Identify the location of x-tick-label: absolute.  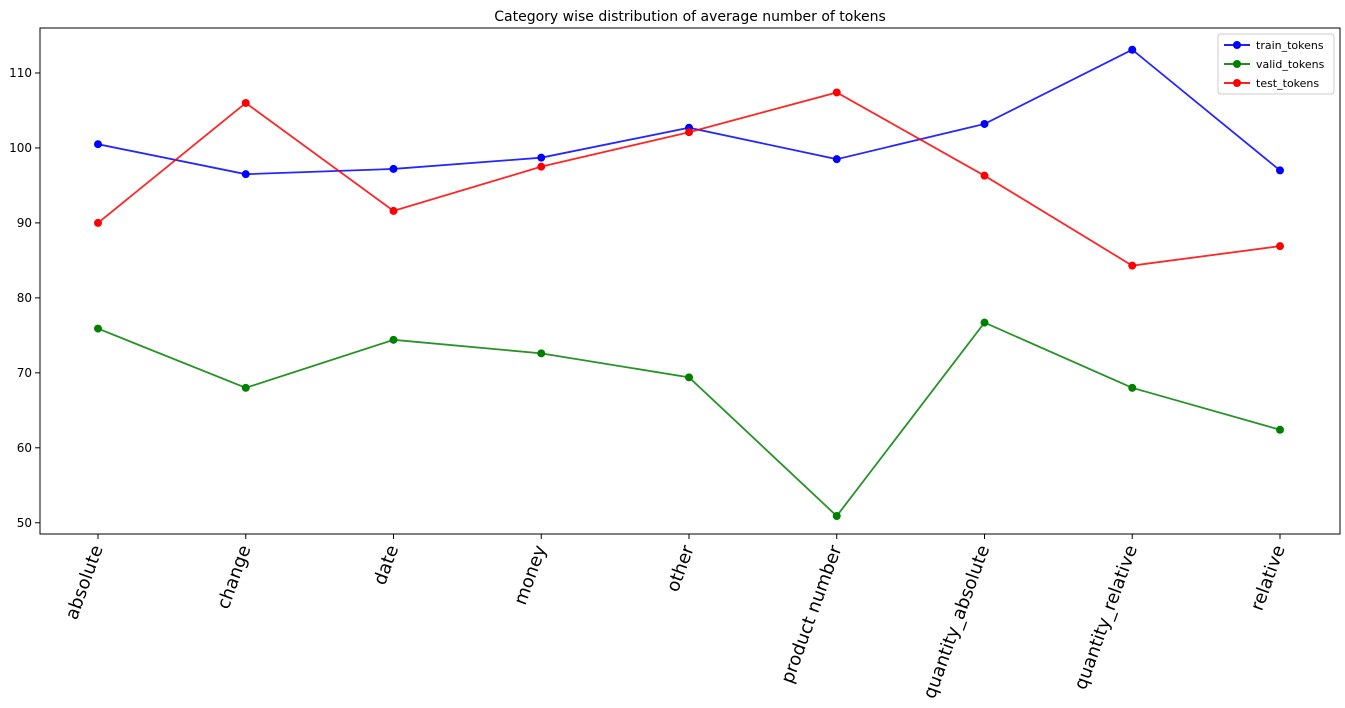
(84, 583).